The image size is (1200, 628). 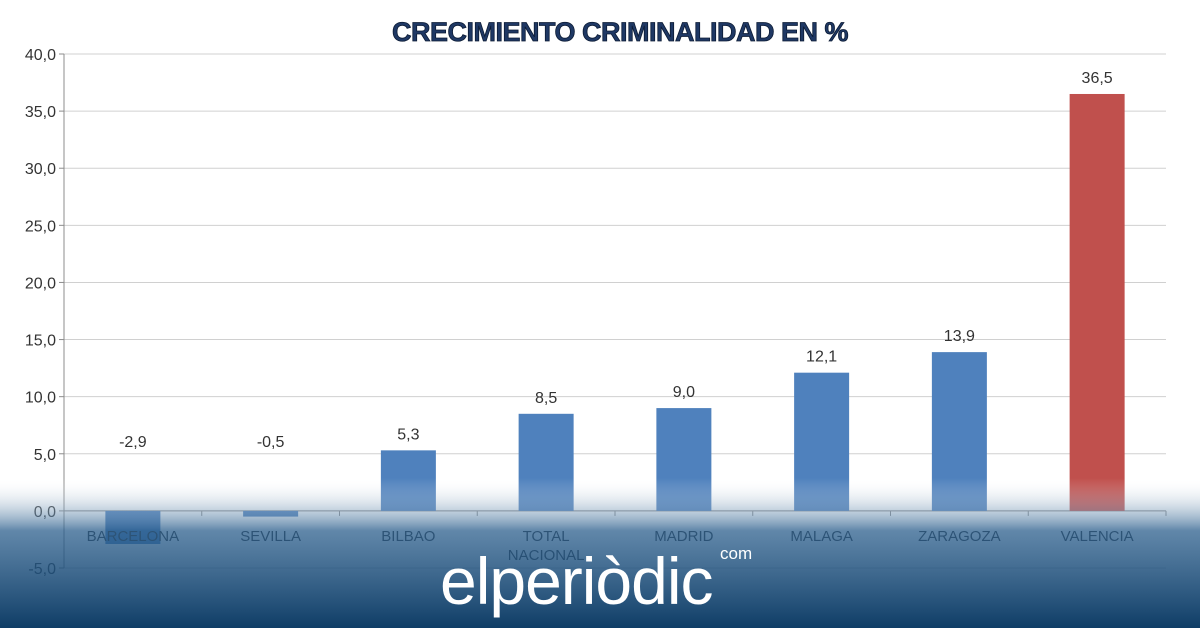 What do you see at coordinates (684, 392) in the screenshot?
I see `data-label: 9,0` at bounding box center [684, 392].